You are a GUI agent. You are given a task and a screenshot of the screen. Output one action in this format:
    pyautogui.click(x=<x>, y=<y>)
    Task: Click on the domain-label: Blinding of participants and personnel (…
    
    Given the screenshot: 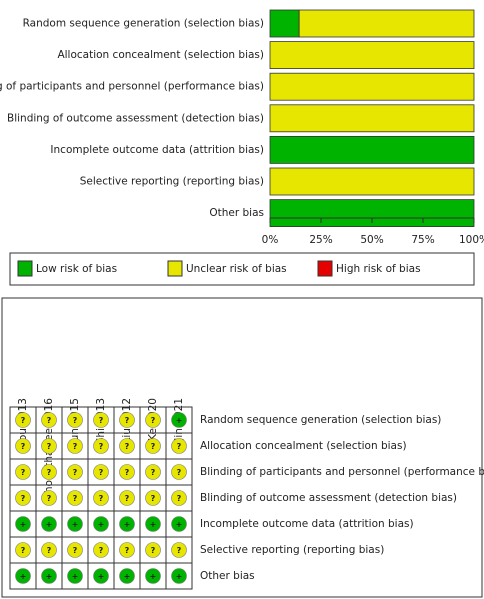 What is the action you would take?
    pyautogui.click(x=342, y=472)
    